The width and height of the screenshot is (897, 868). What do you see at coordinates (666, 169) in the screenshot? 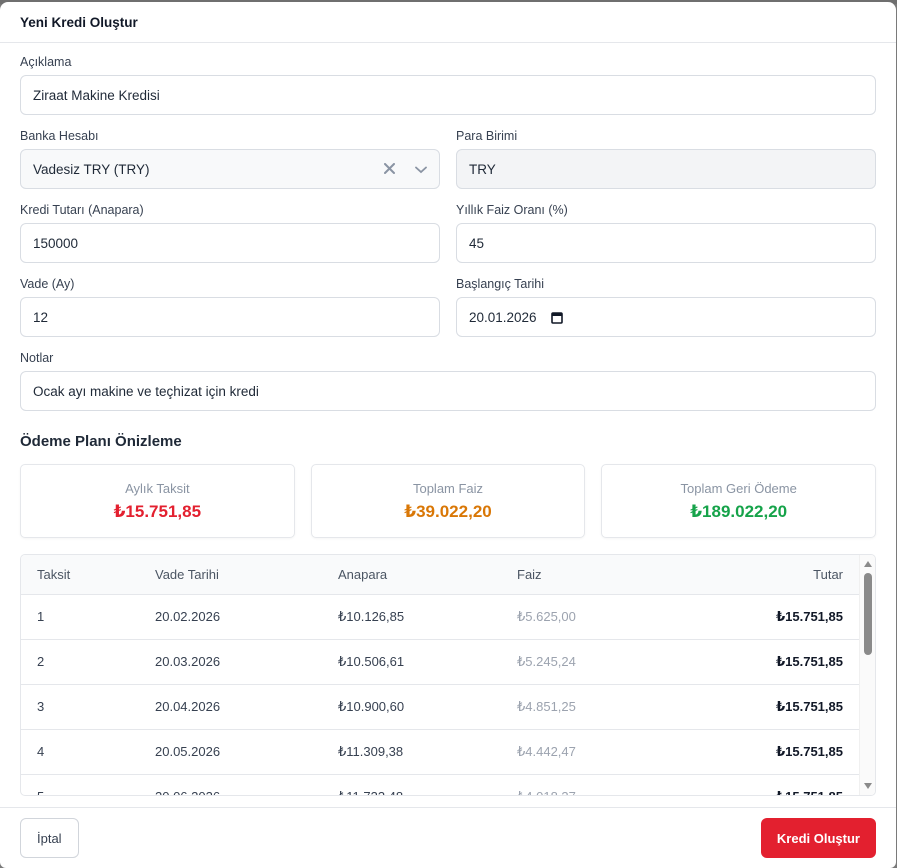
I see `currency-input: TRY` at bounding box center [666, 169].